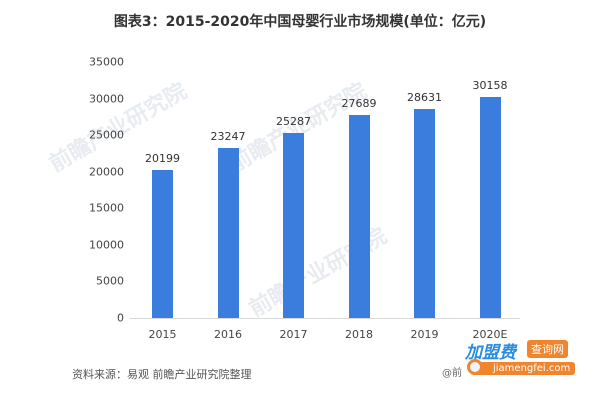 This screenshot has width=600, height=400. What do you see at coordinates (359, 216) in the screenshot?
I see `bar-2018` at bounding box center [359, 216].